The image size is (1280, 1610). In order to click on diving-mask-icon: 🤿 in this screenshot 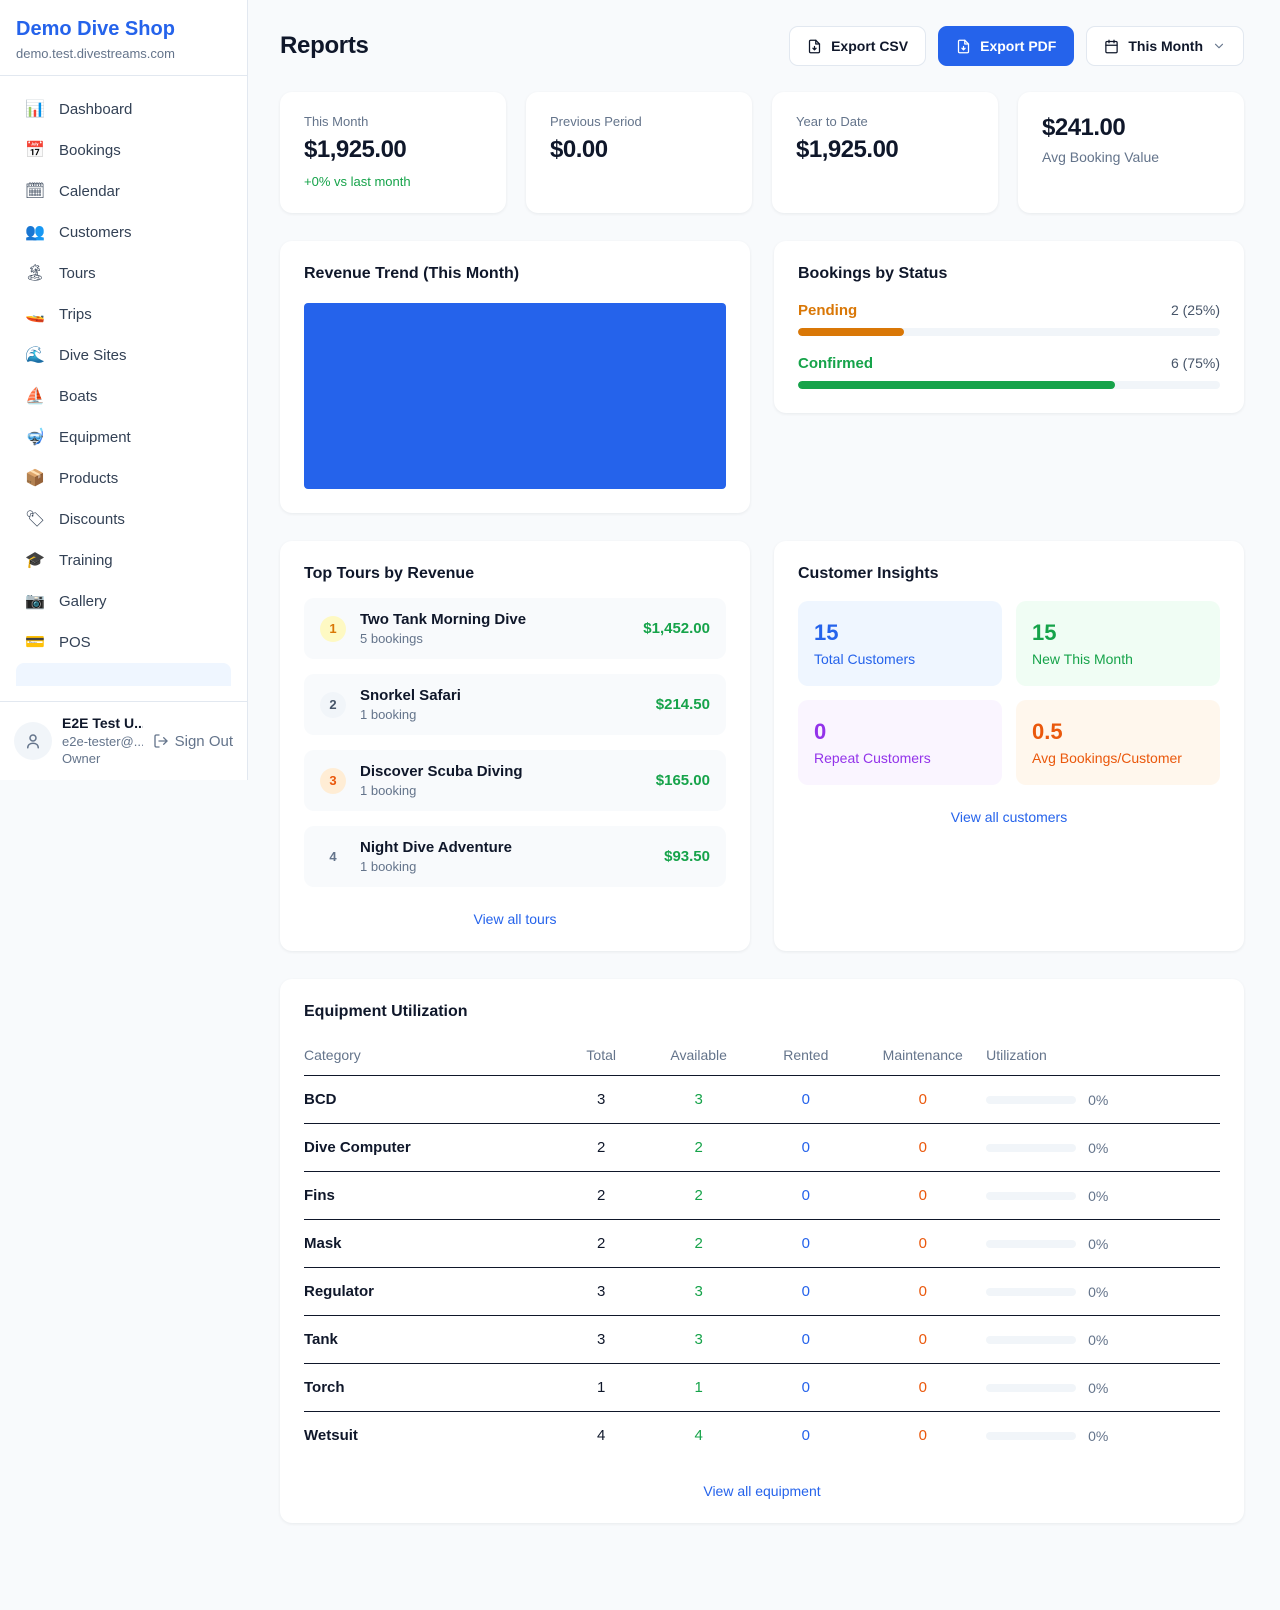, I will do `click(35, 437)`.